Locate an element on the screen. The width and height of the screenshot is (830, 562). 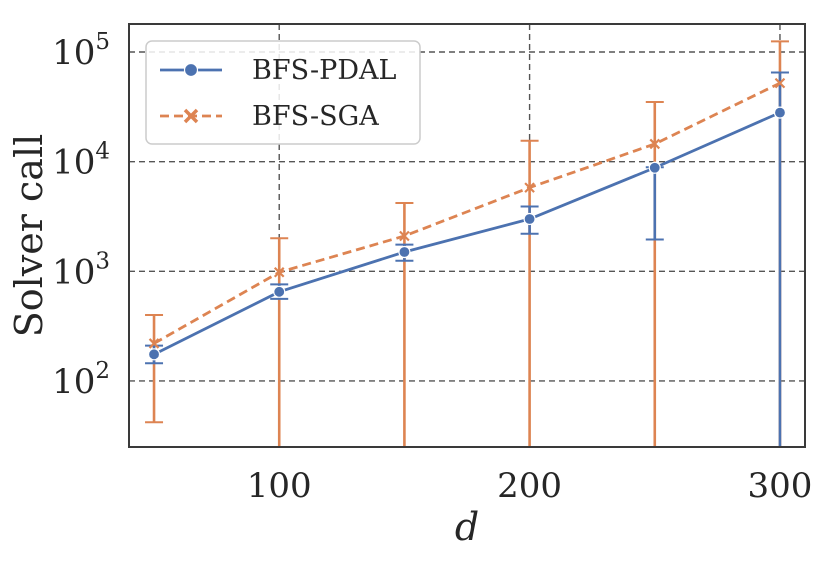
legend: BFS-PDAL BFS-SGA is located at coordinates (283, 92).